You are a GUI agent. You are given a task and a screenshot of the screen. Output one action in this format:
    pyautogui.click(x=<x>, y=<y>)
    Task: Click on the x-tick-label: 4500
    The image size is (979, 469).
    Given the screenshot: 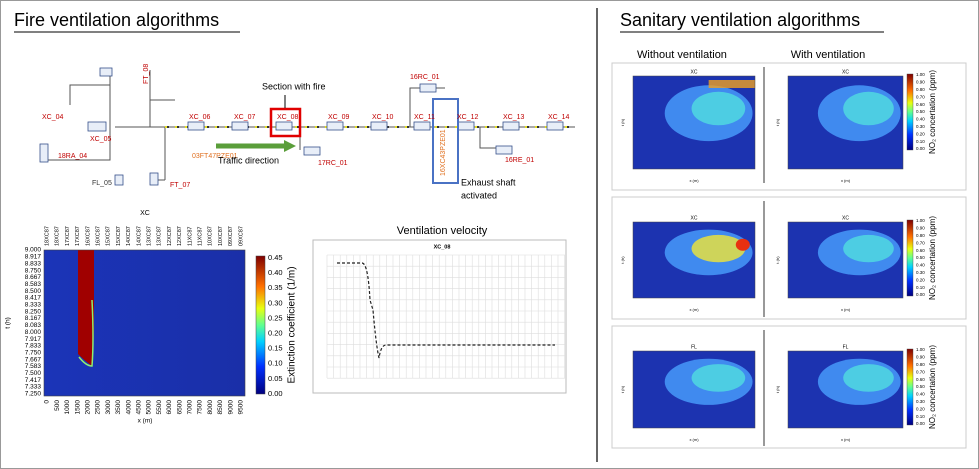 What is the action you would take?
    pyautogui.click(x=139, y=407)
    